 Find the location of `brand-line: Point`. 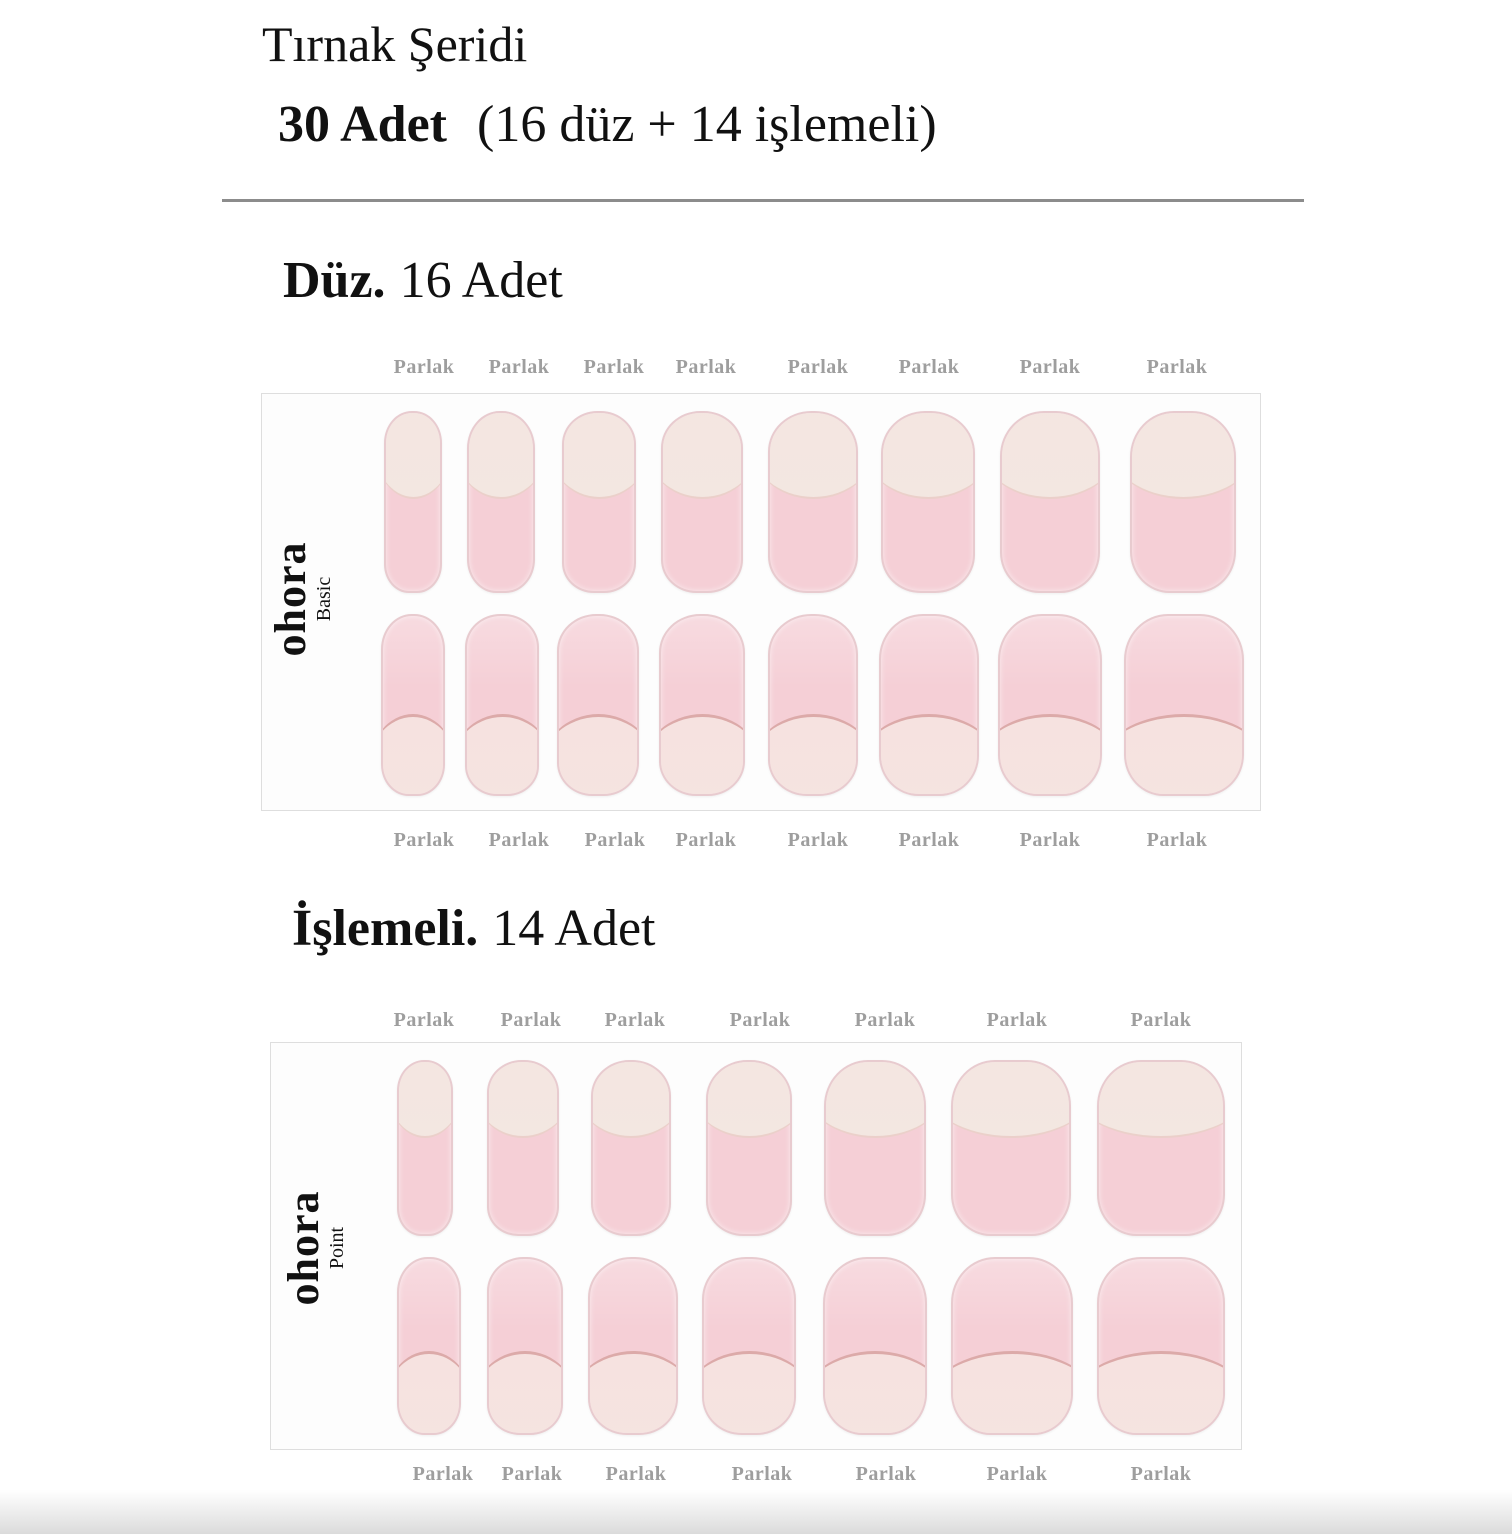

brand-line: Point is located at coordinates (337, 1248).